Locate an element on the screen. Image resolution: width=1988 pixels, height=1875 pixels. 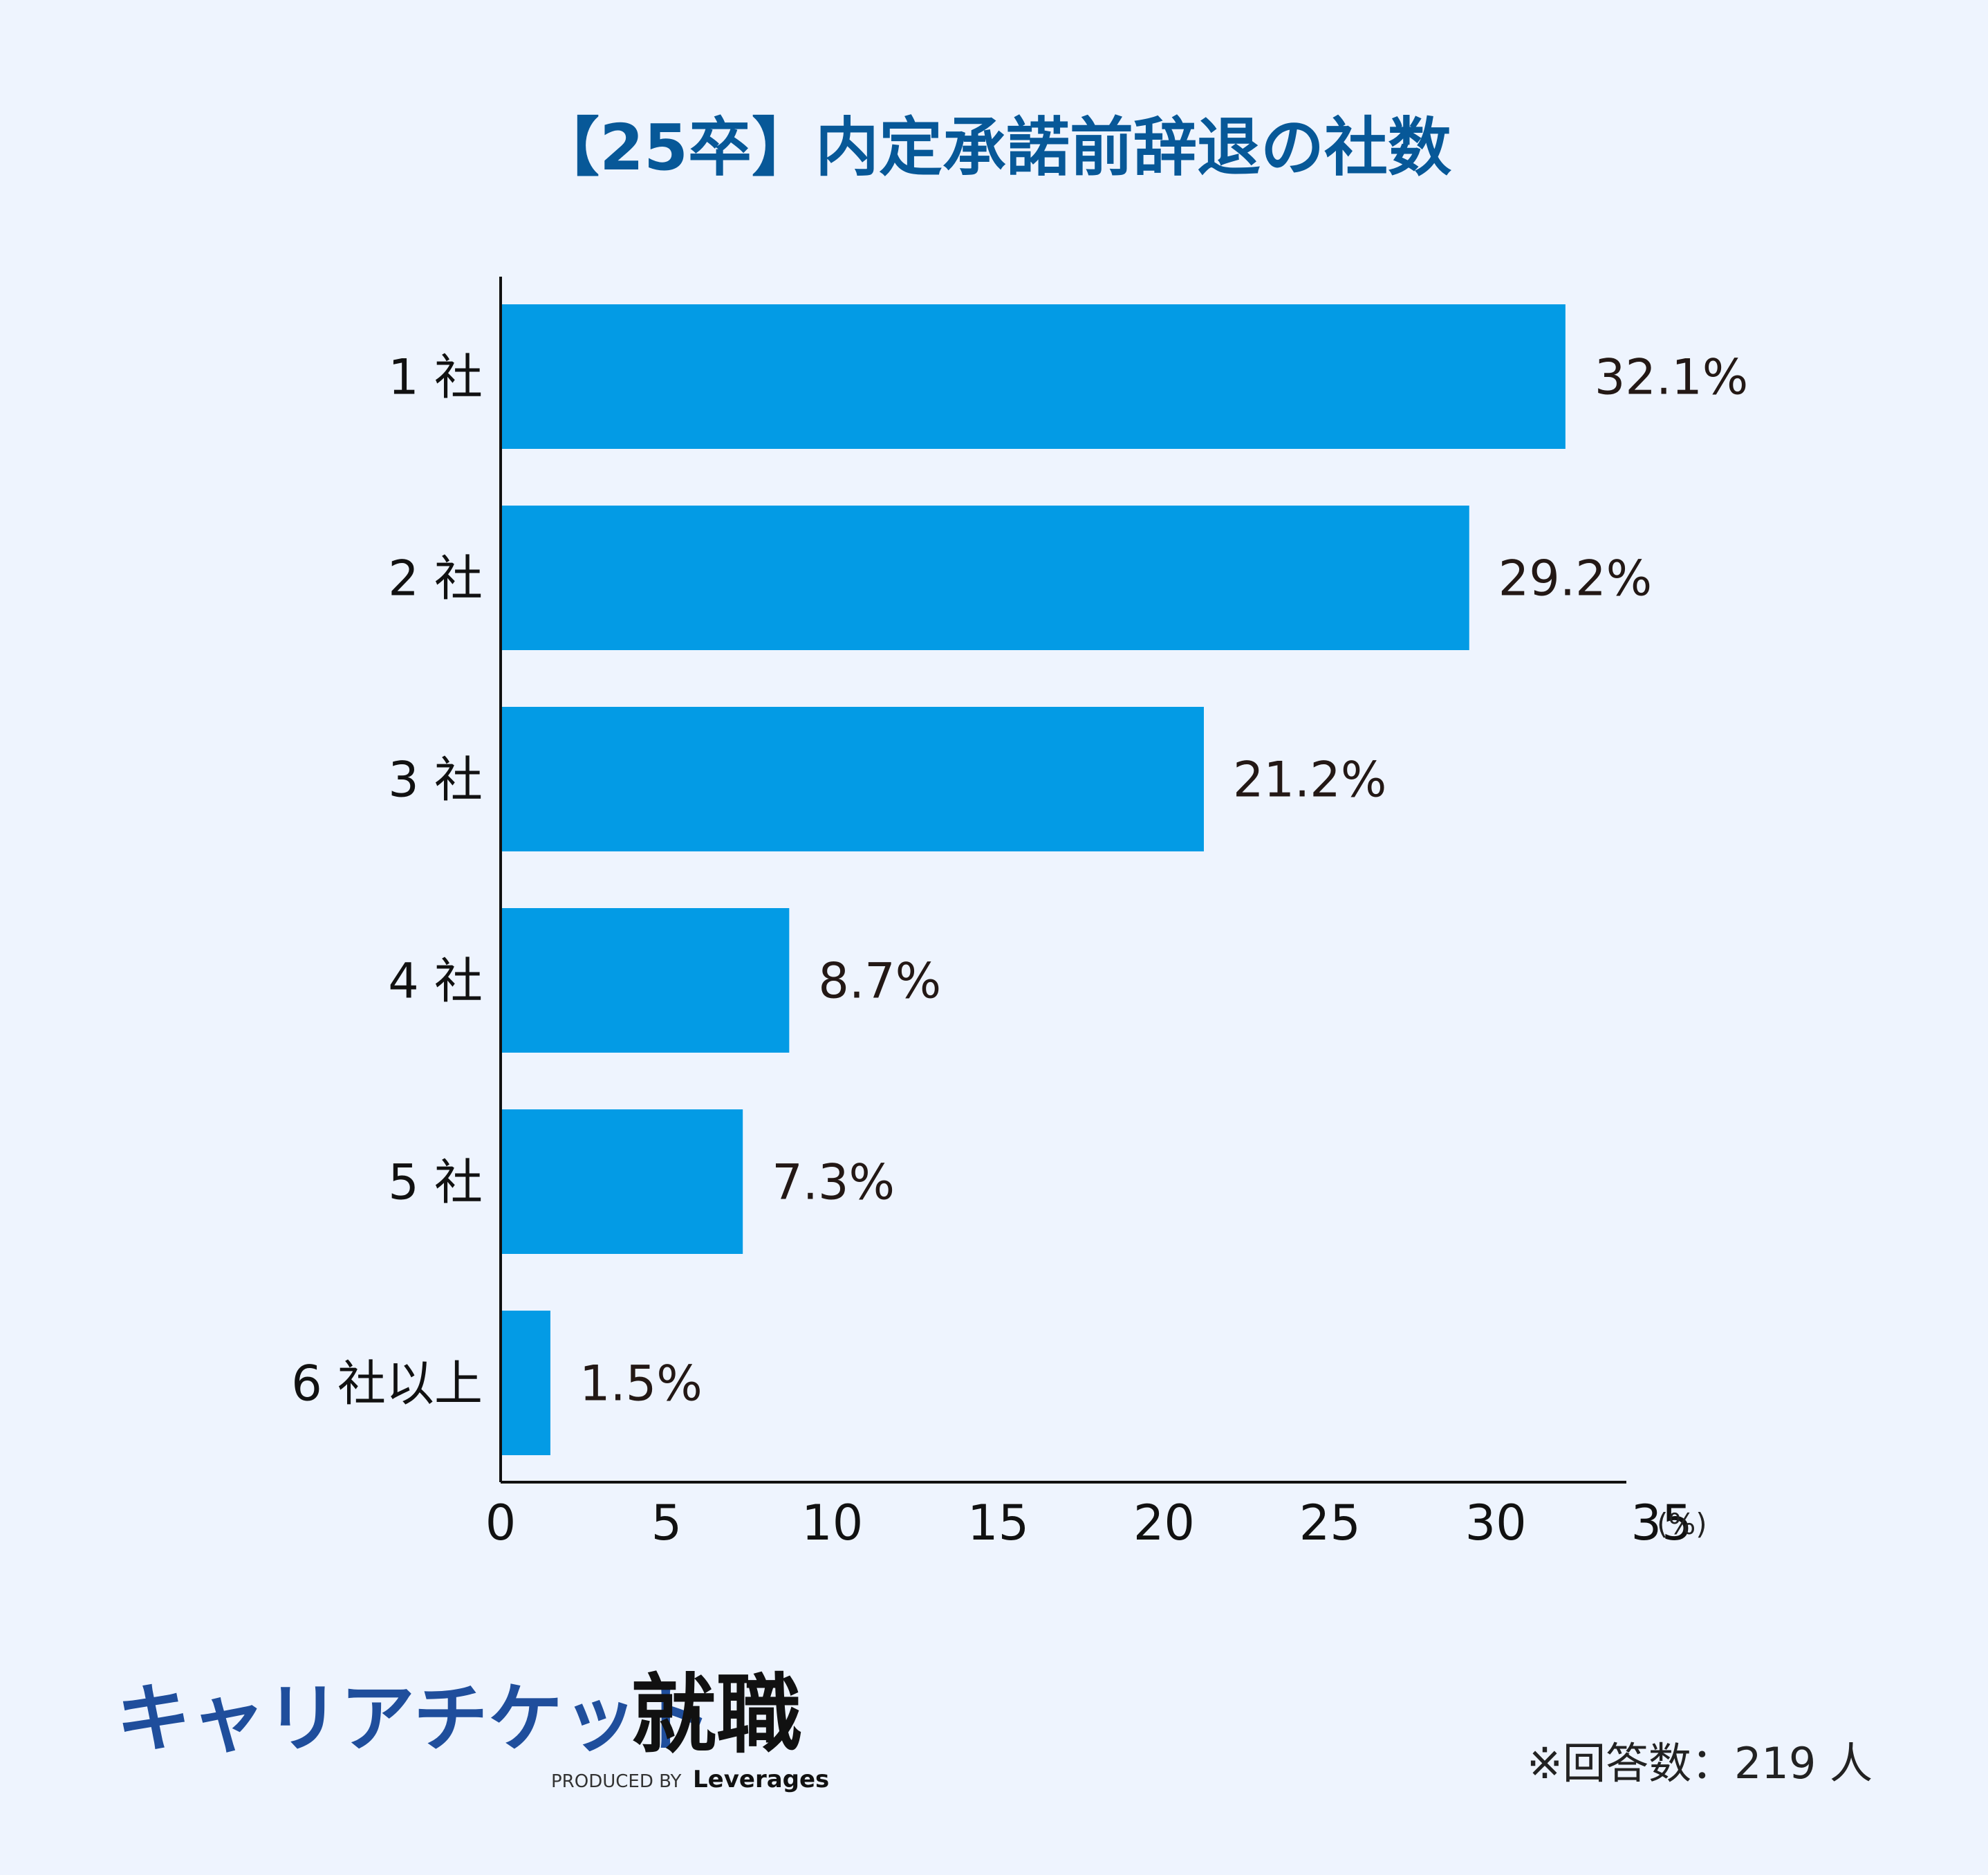
x-tick-label-30: 30 is located at coordinates (1496, 1523).